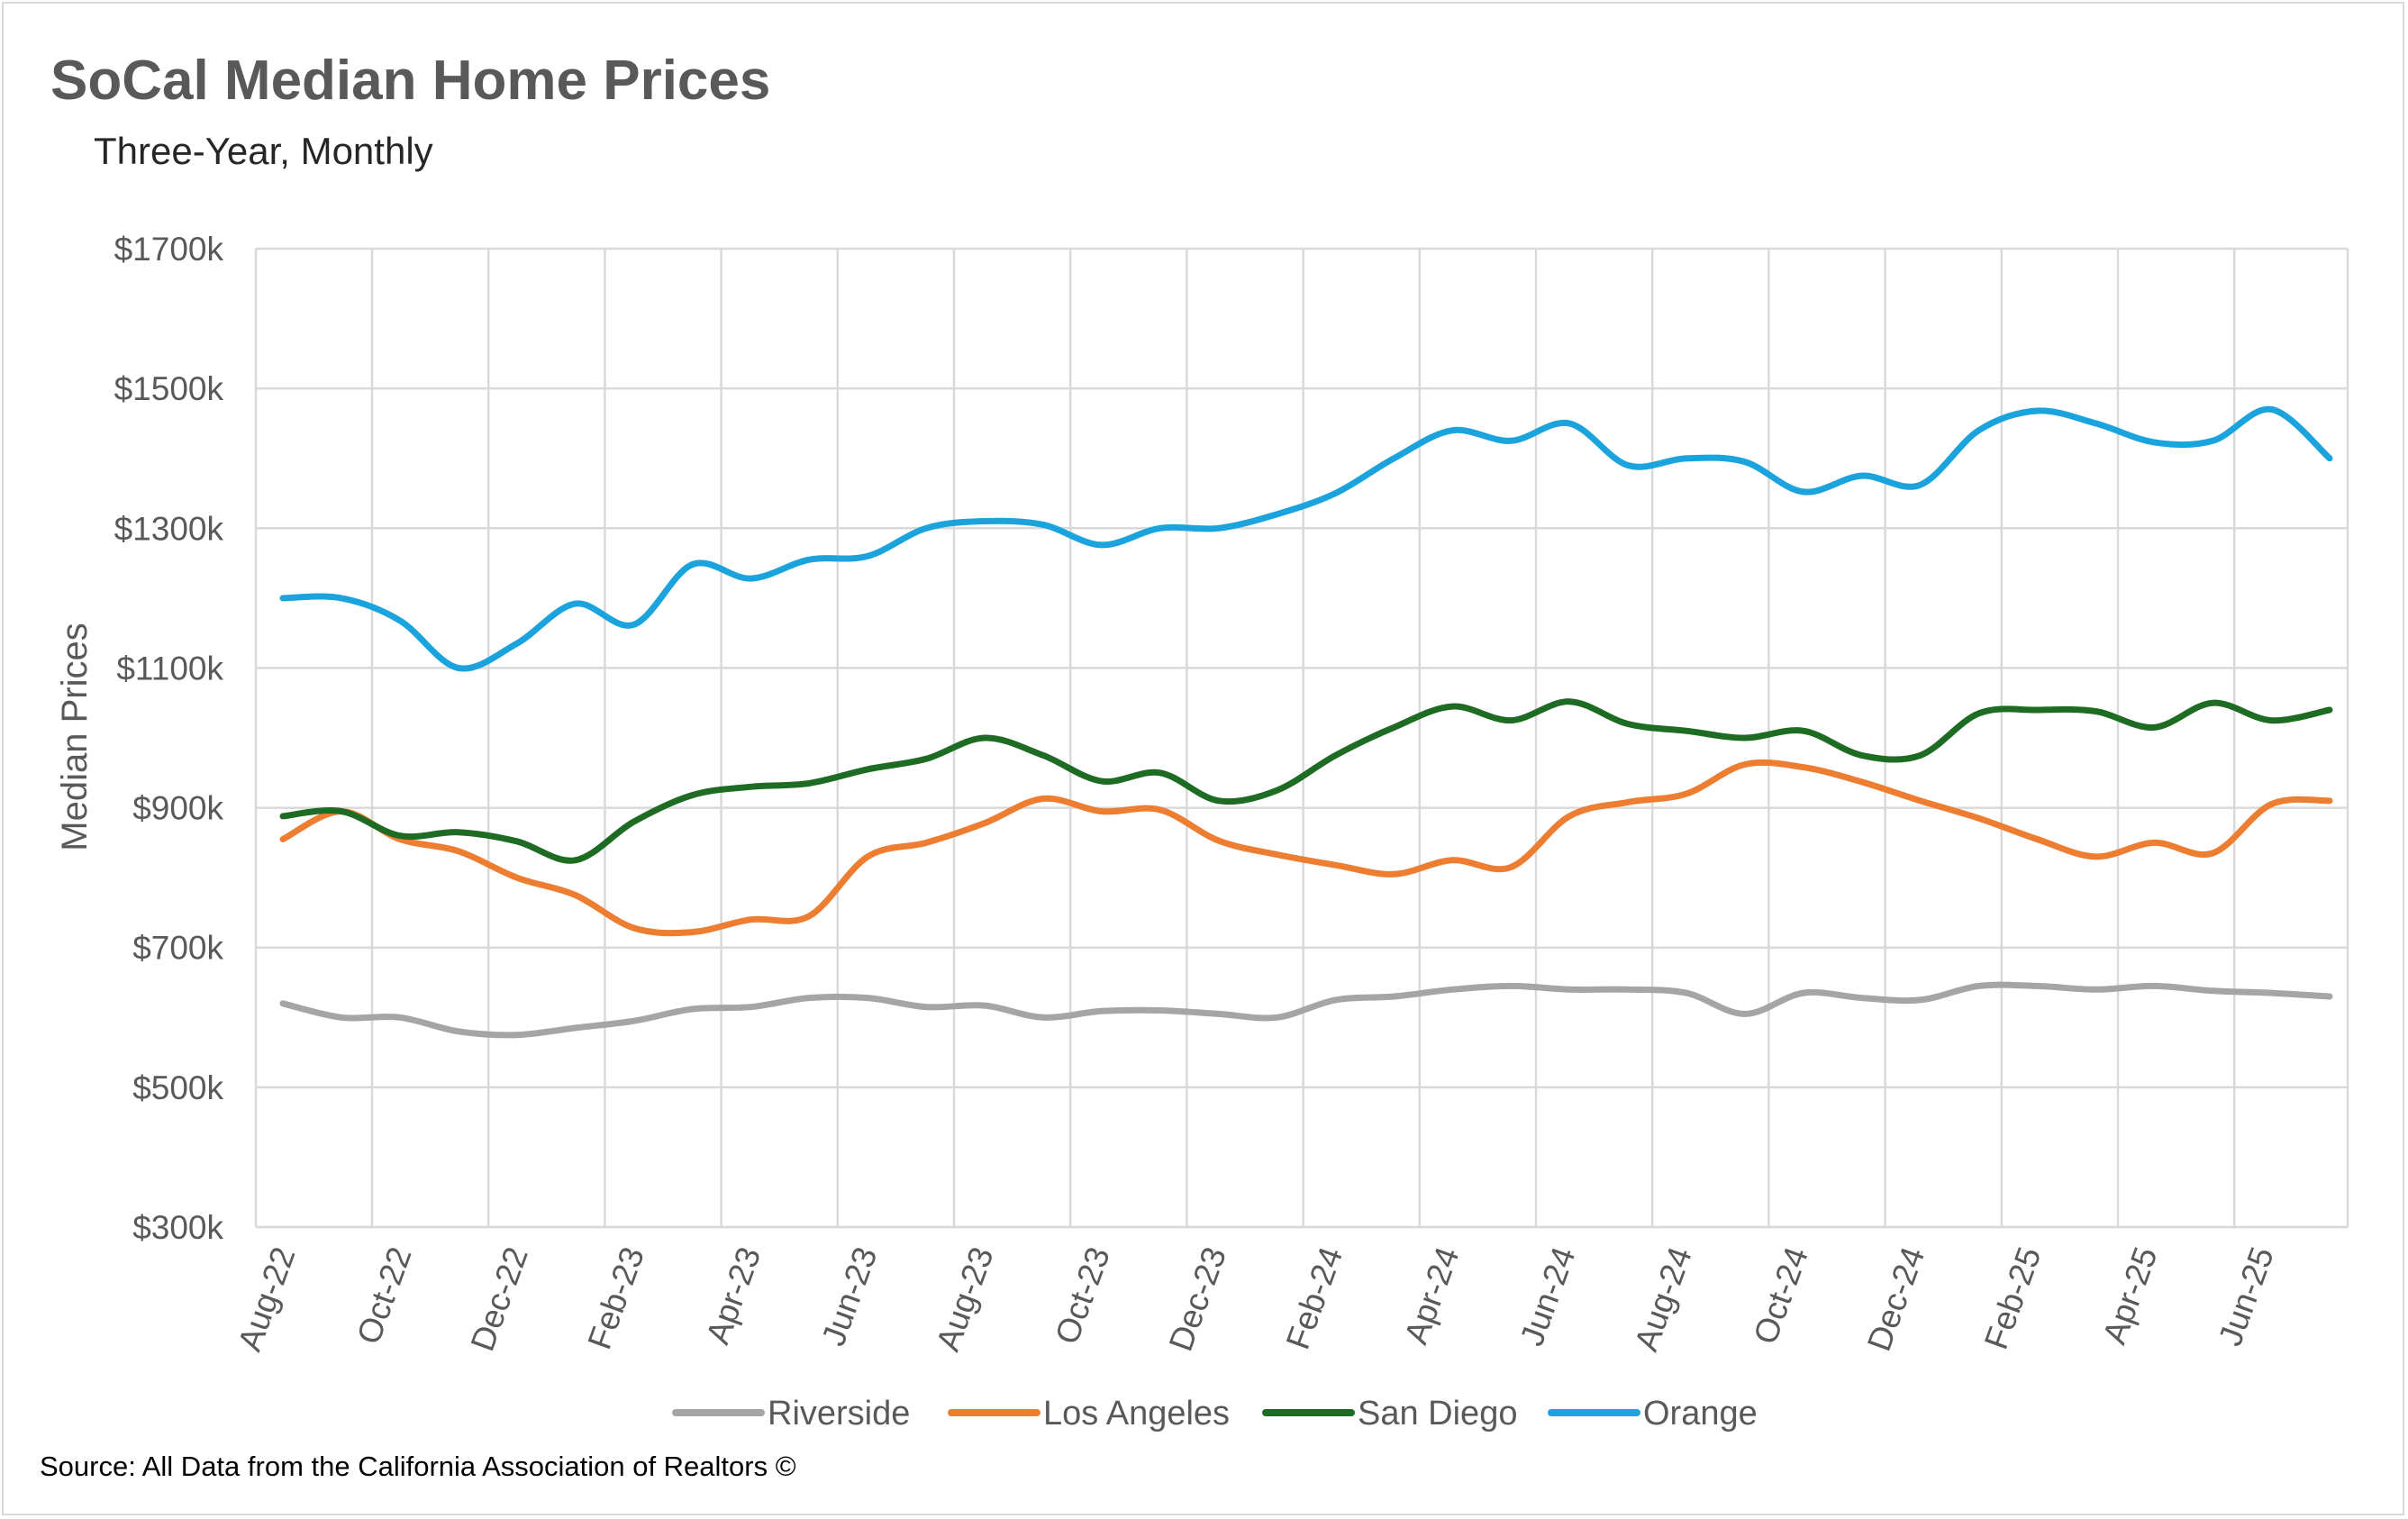  What do you see at coordinates (1082, 1296) in the screenshot?
I see `x-tick-label: Oct-23` at bounding box center [1082, 1296].